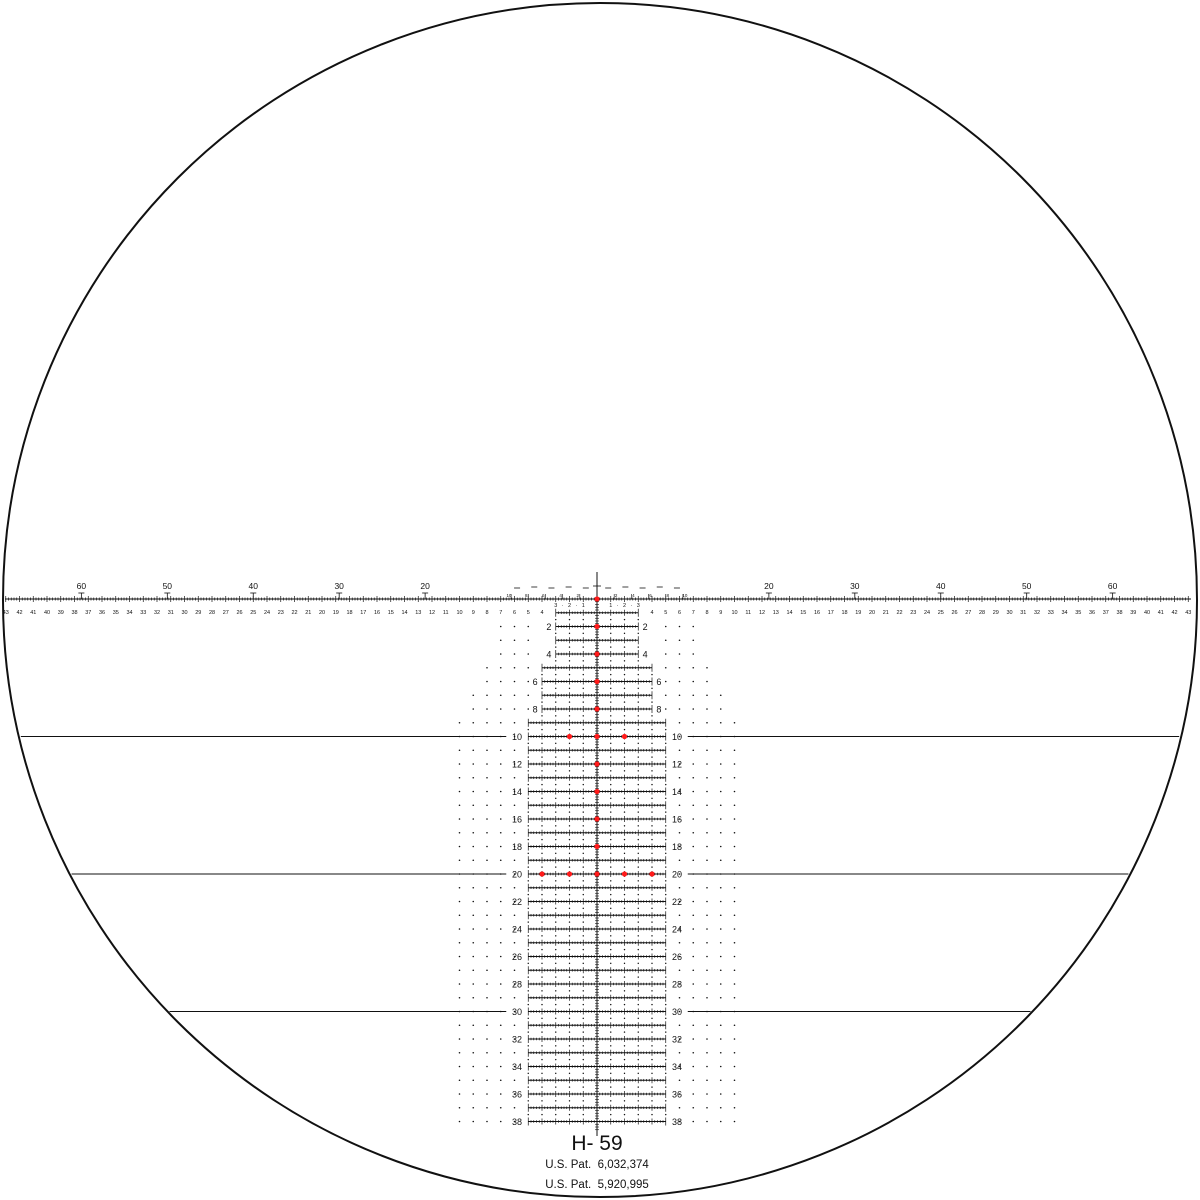 Image resolution: width=1200 pixels, height=1200 pixels. Describe the element at coordinates (517, 765) in the screenshot. I see `row-label-left: 12` at that location.